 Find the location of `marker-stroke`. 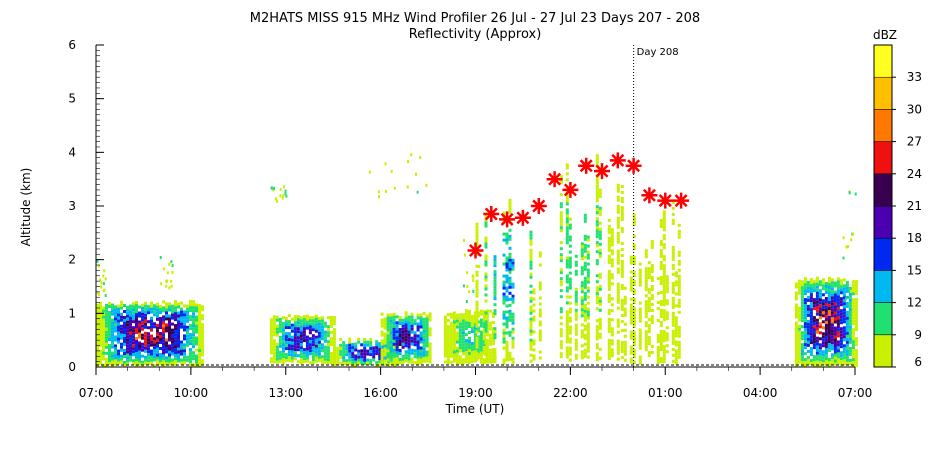

marker-stroke is located at coordinates (681, 201).